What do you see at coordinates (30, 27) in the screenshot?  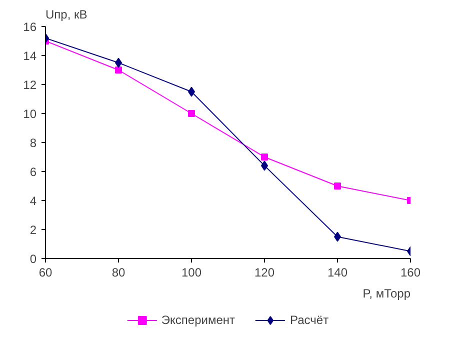 I see `y-tick-label: 16` at bounding box center [30, 27].